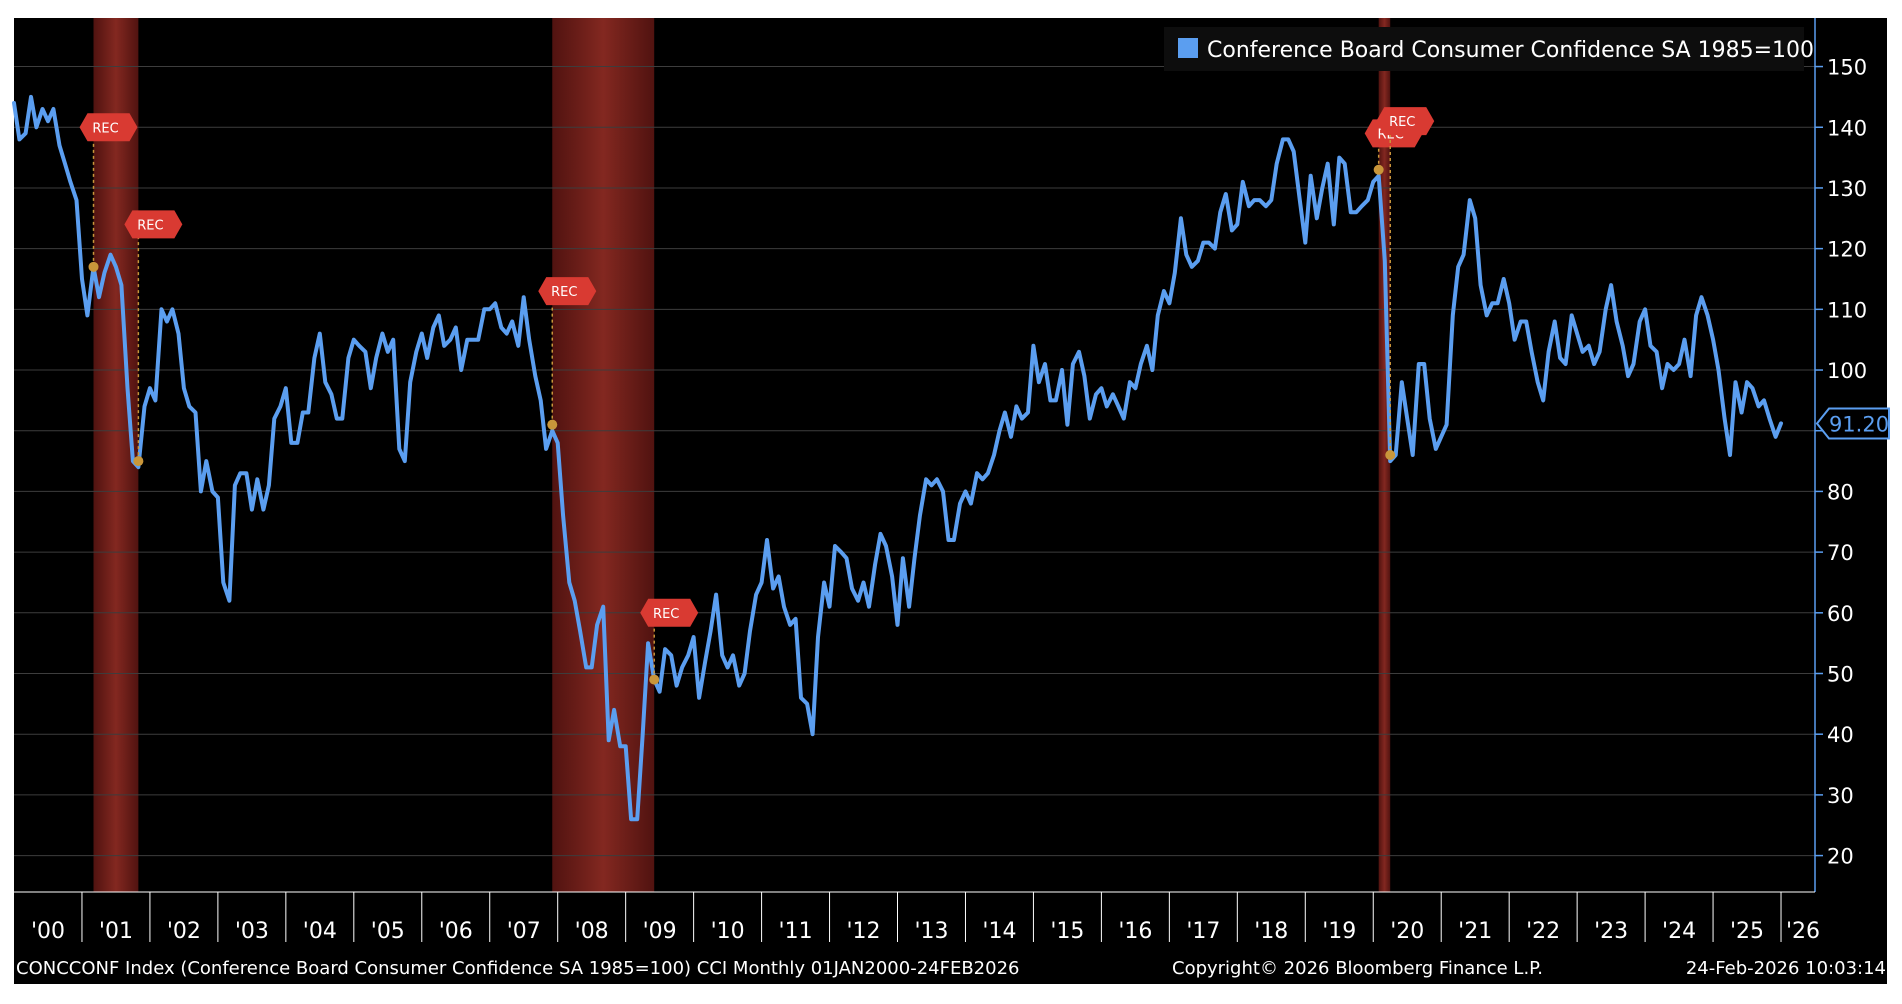  Describe the element at coordinates (999, 931) in the screenshot. I see `x-tick-label: '14` at that location.